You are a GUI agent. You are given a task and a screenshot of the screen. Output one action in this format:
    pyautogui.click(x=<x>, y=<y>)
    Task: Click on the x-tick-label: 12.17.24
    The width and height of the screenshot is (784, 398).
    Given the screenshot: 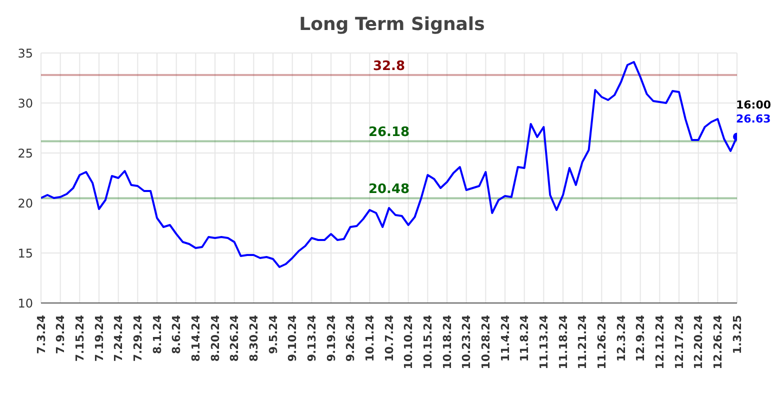 What is the action you would take?
    pyautogui.click(x=679, y=342)
    